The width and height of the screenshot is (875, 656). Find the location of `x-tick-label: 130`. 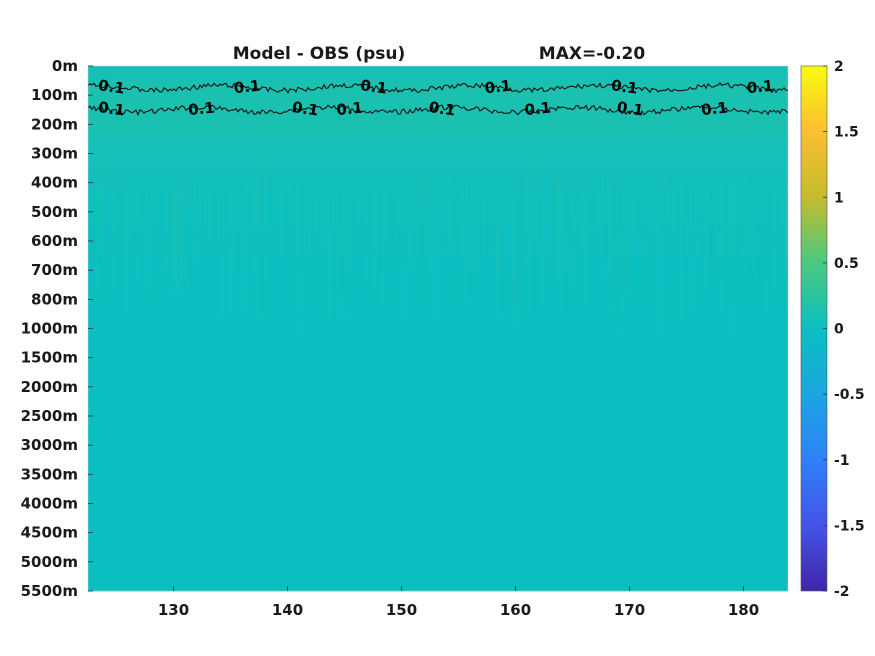

x-tick-label: 130 is located at coordinates (173, 610).